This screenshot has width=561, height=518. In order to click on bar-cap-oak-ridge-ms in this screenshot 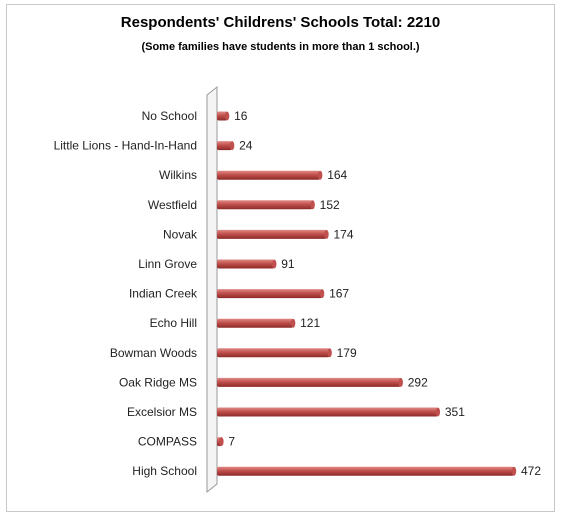, I will do `click(400, 382)`.